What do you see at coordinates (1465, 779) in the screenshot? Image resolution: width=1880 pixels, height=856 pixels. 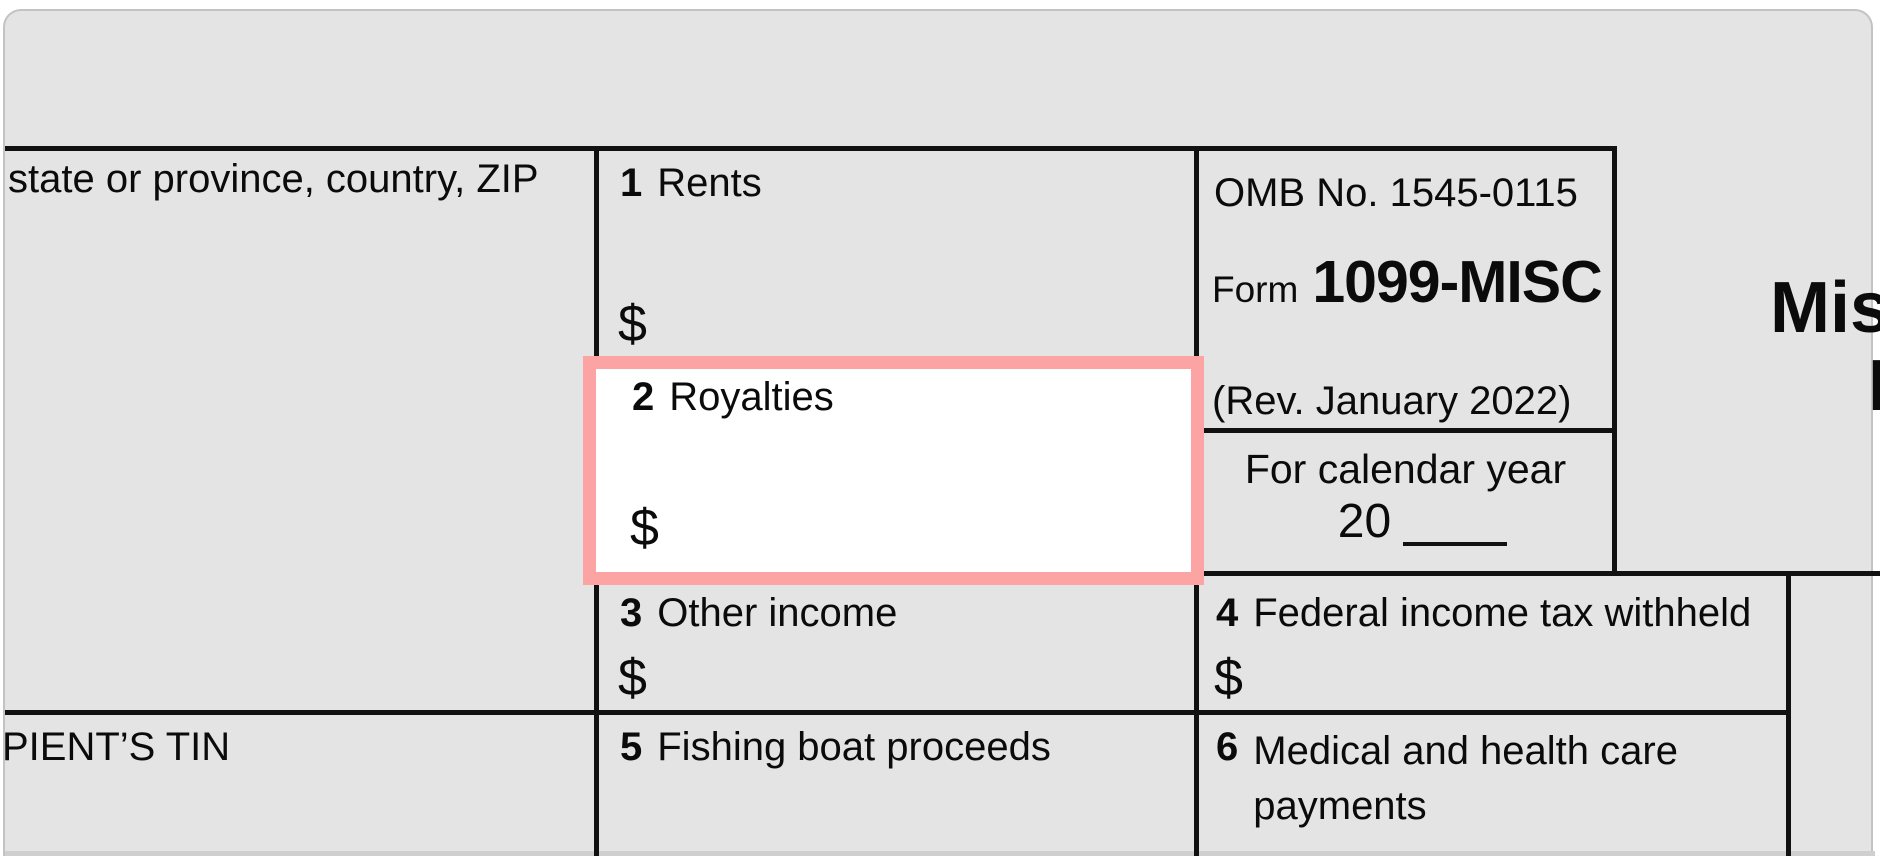 I see `box6-label-text: Medical and health care payments` at bounding box center [1465, 779].